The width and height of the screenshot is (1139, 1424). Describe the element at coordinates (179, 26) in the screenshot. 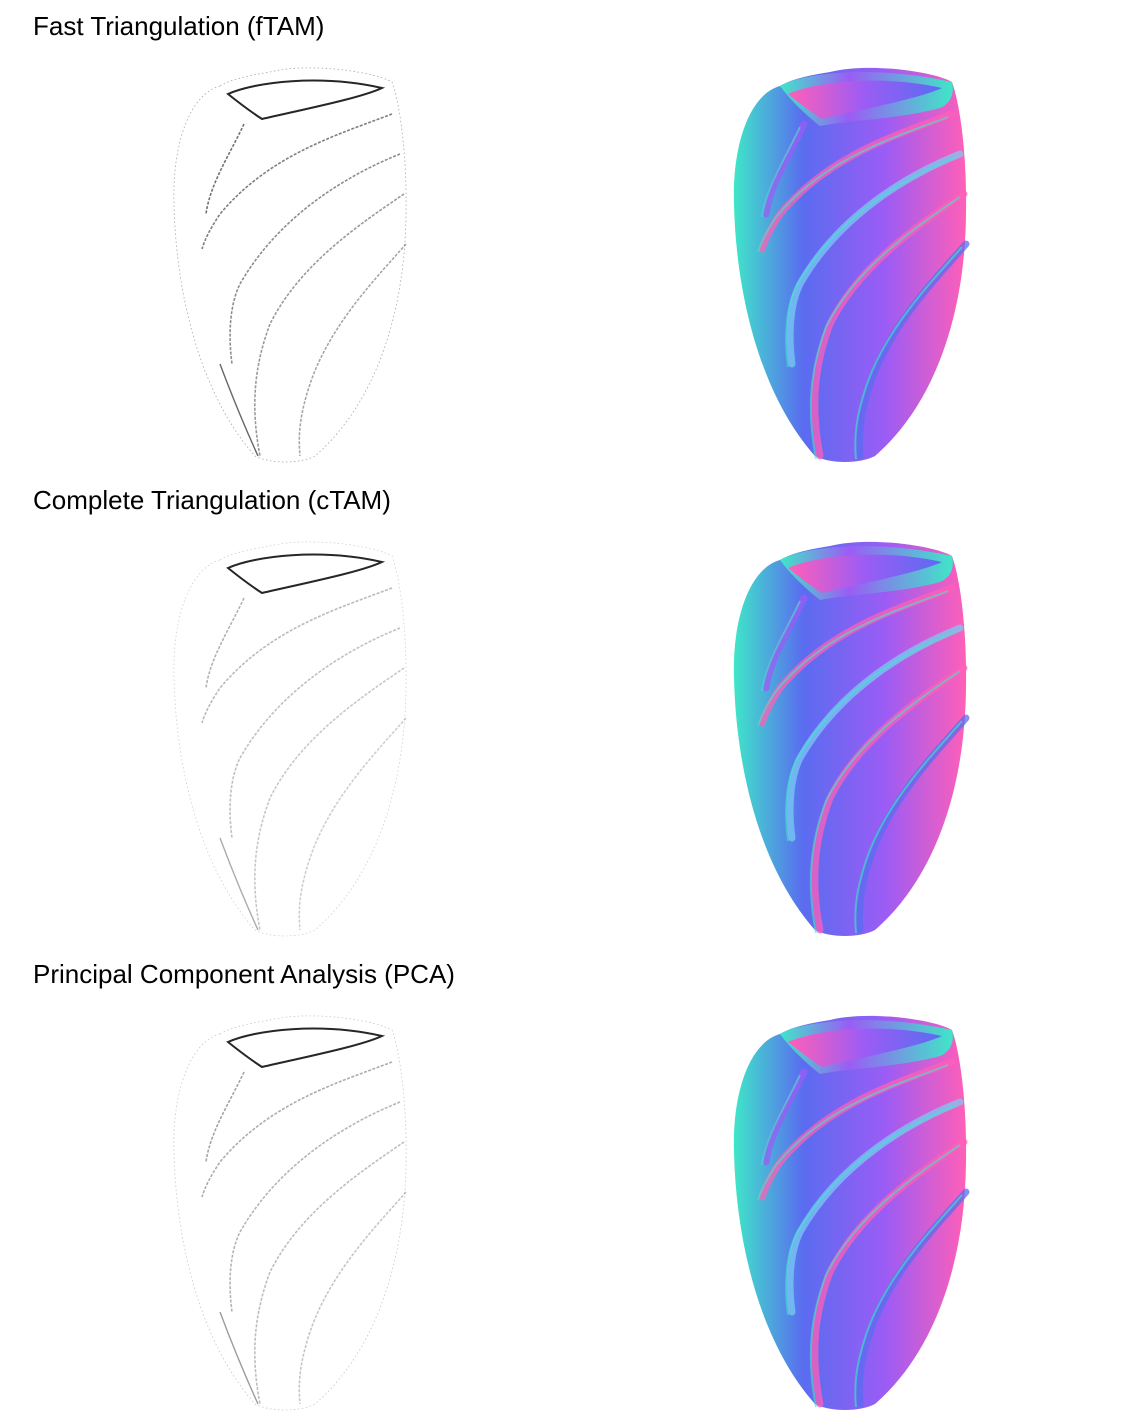

I see `section-title: Fast Triangulation (fTAM)` at that location.